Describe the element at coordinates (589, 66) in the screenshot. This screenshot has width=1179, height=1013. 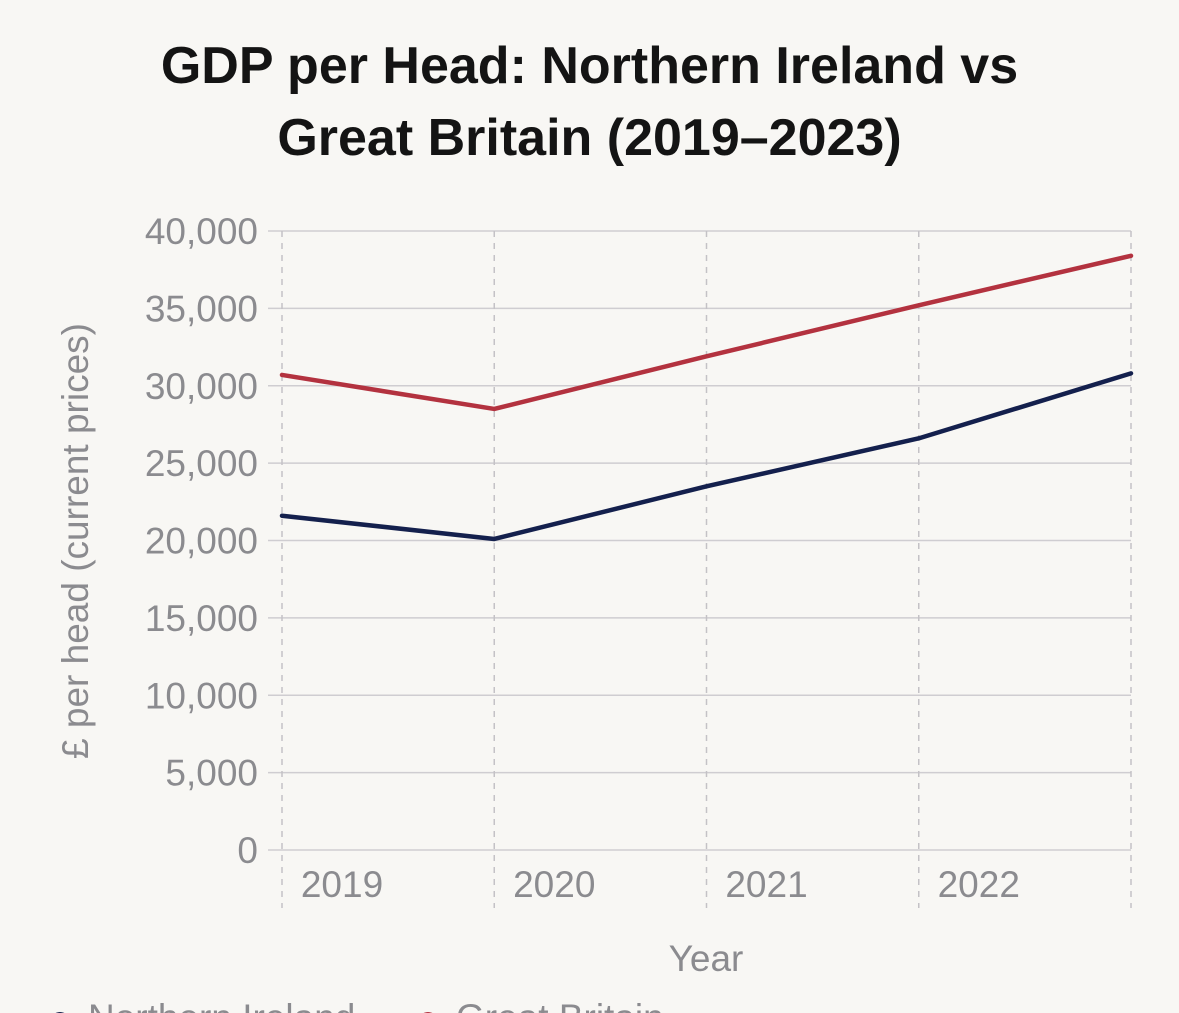
I see `chart-title-line-1: GDP per Head: Northern Ireland vs` at that location.